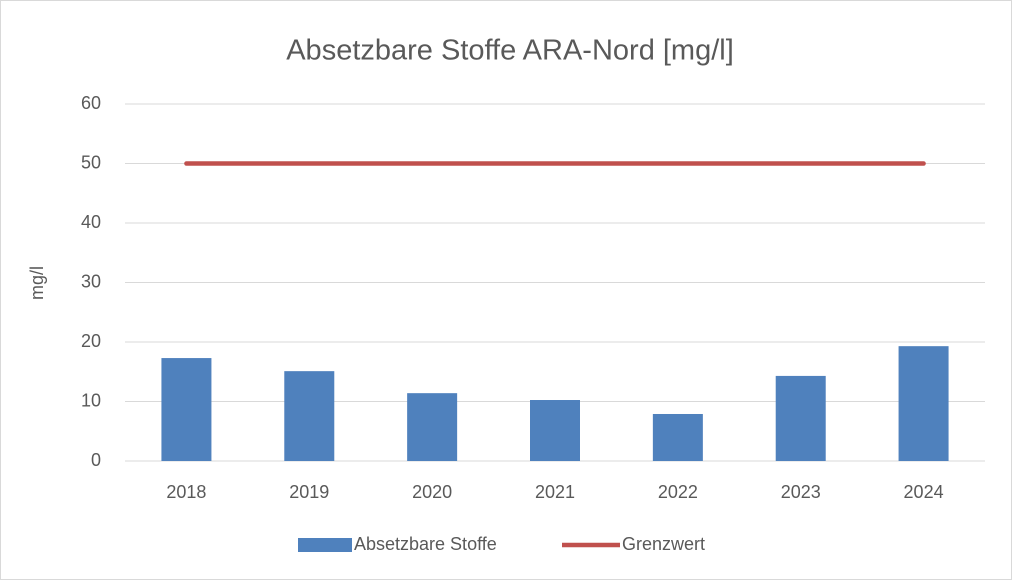  I want to click on legend-swatch, so click(325, 545).